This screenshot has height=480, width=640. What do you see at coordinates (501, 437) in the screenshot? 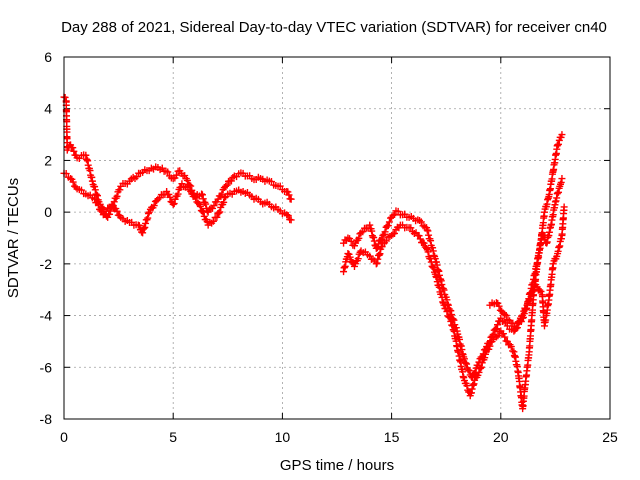
I see `x-tick-label: 20` at bounding box center [501, 437].